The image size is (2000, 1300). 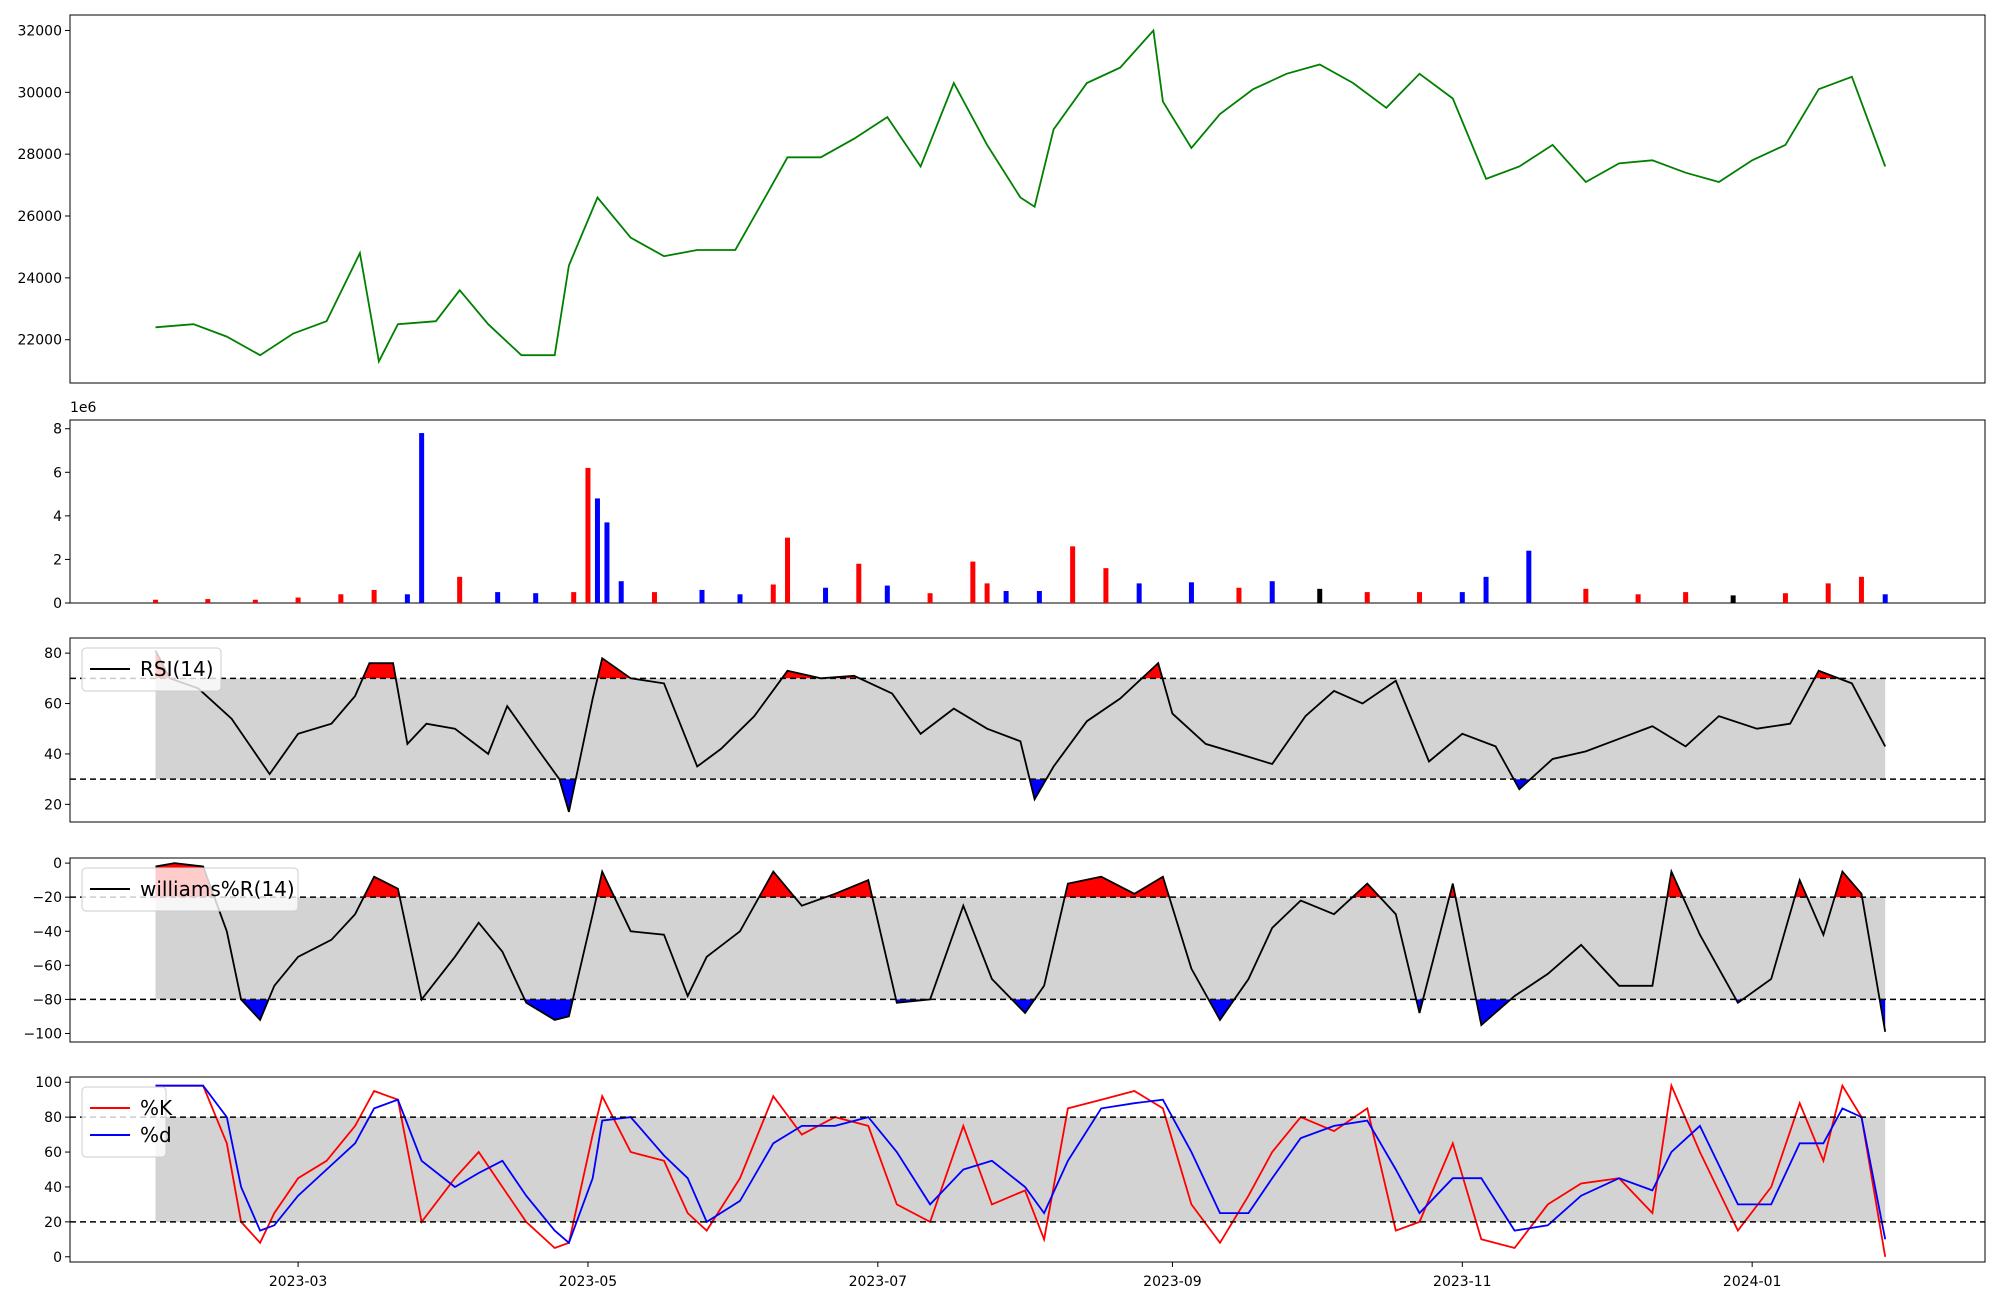 I want to click on rsi-panel: RSI(14) 20 40 60 80, so click(x=1015, y=730).